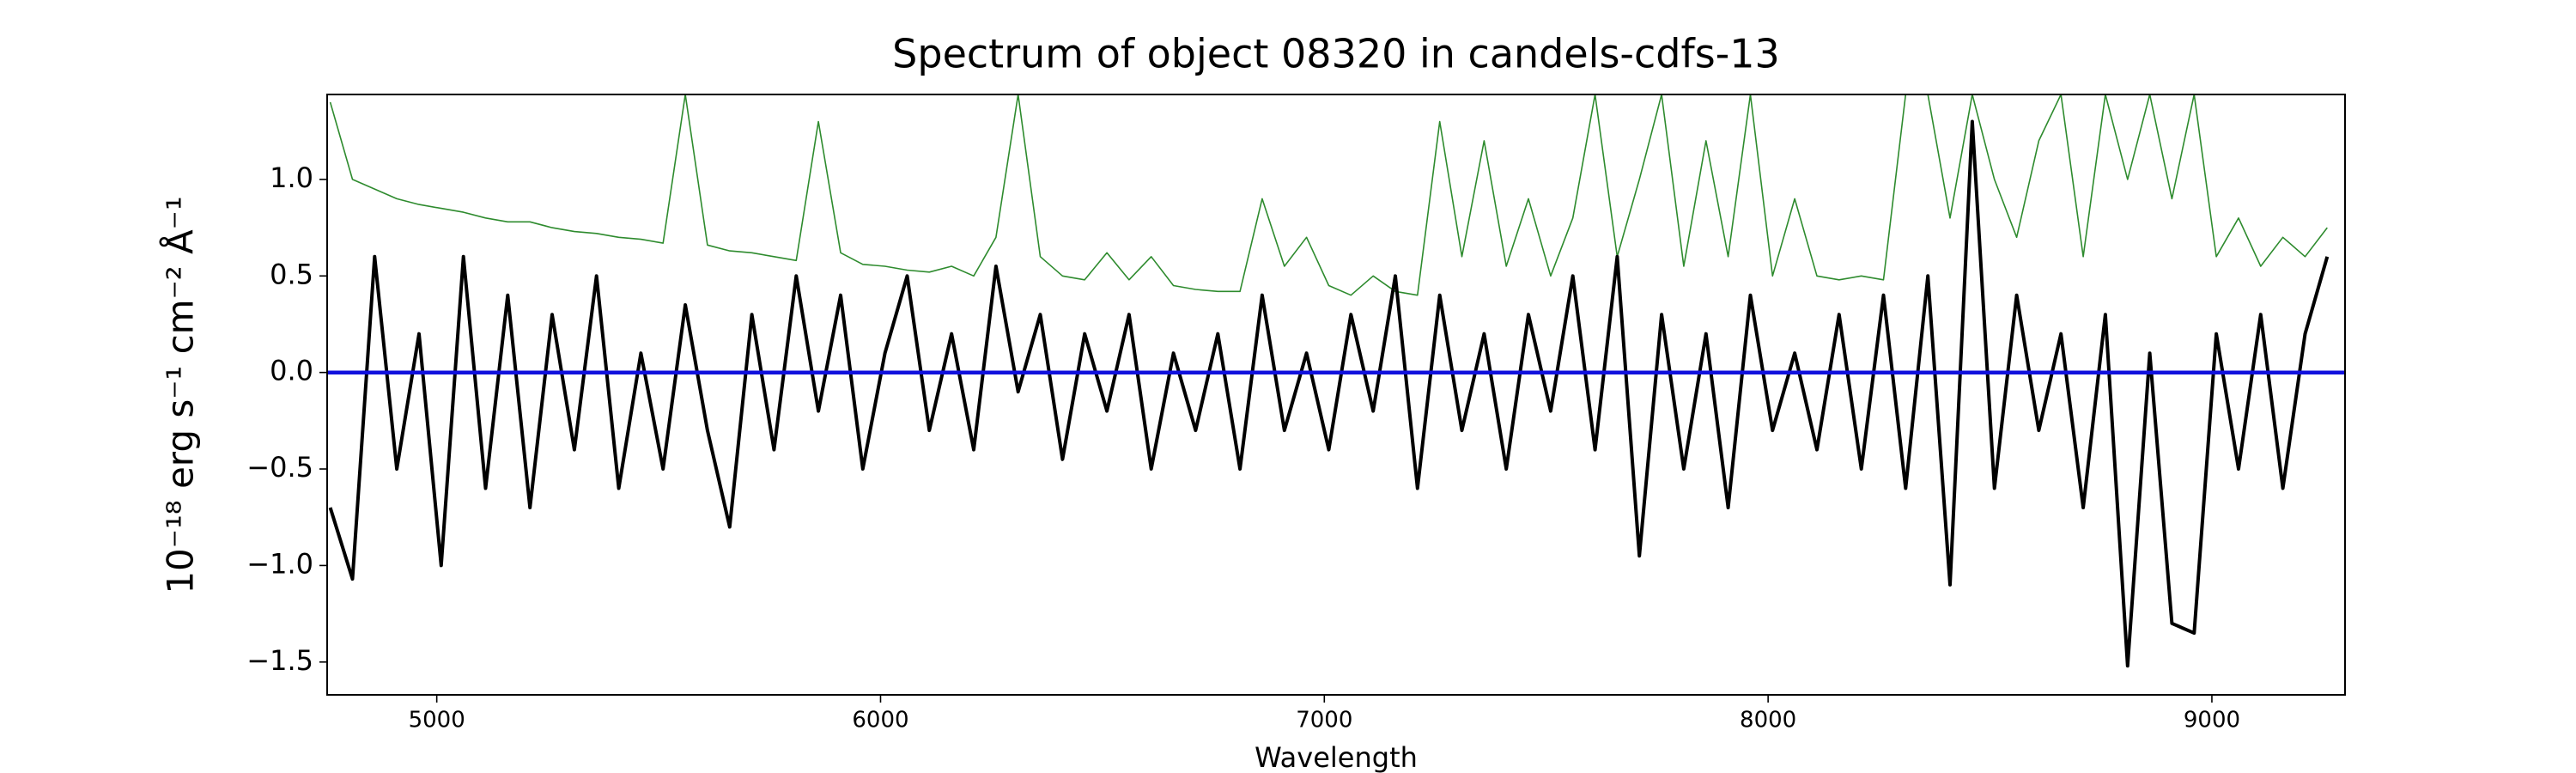 This screenshot has width=2576, height=773. Describe the element at coordinates (1324, 720) in the screenshot. I see `x-tick-label: 7000` at that location.